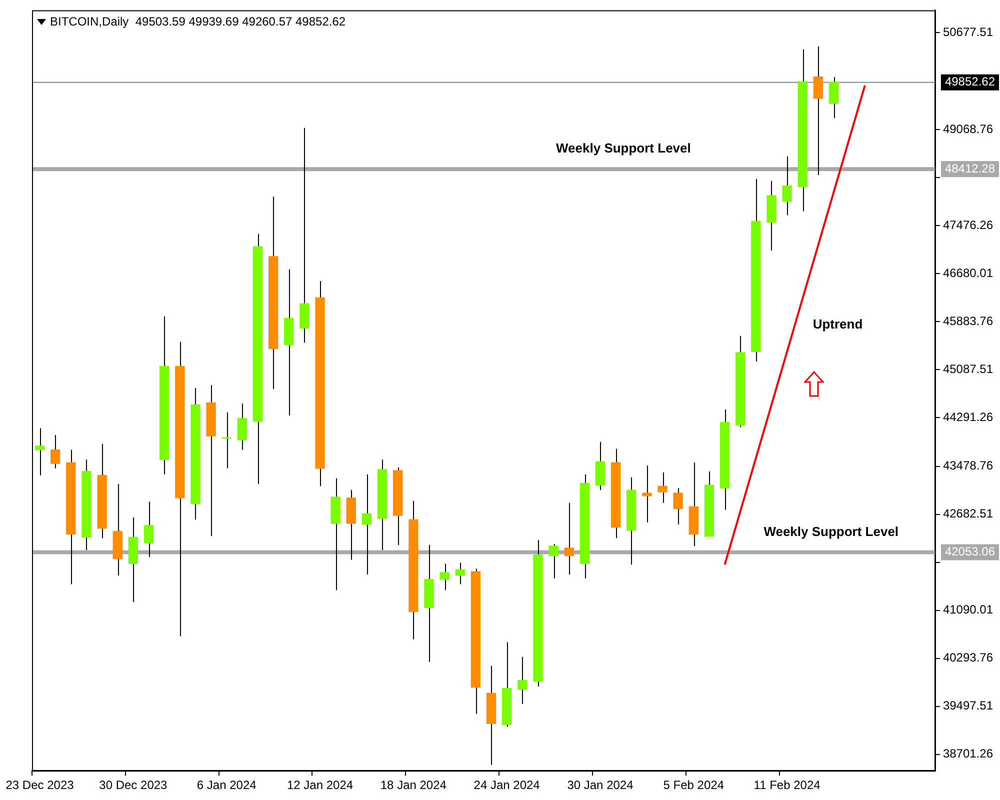 This screenshot has width=1000, height=800. Describe the element at coordinates (970, 551) in the screenshot. I see `ref-line-label: 42053.06` at that location.